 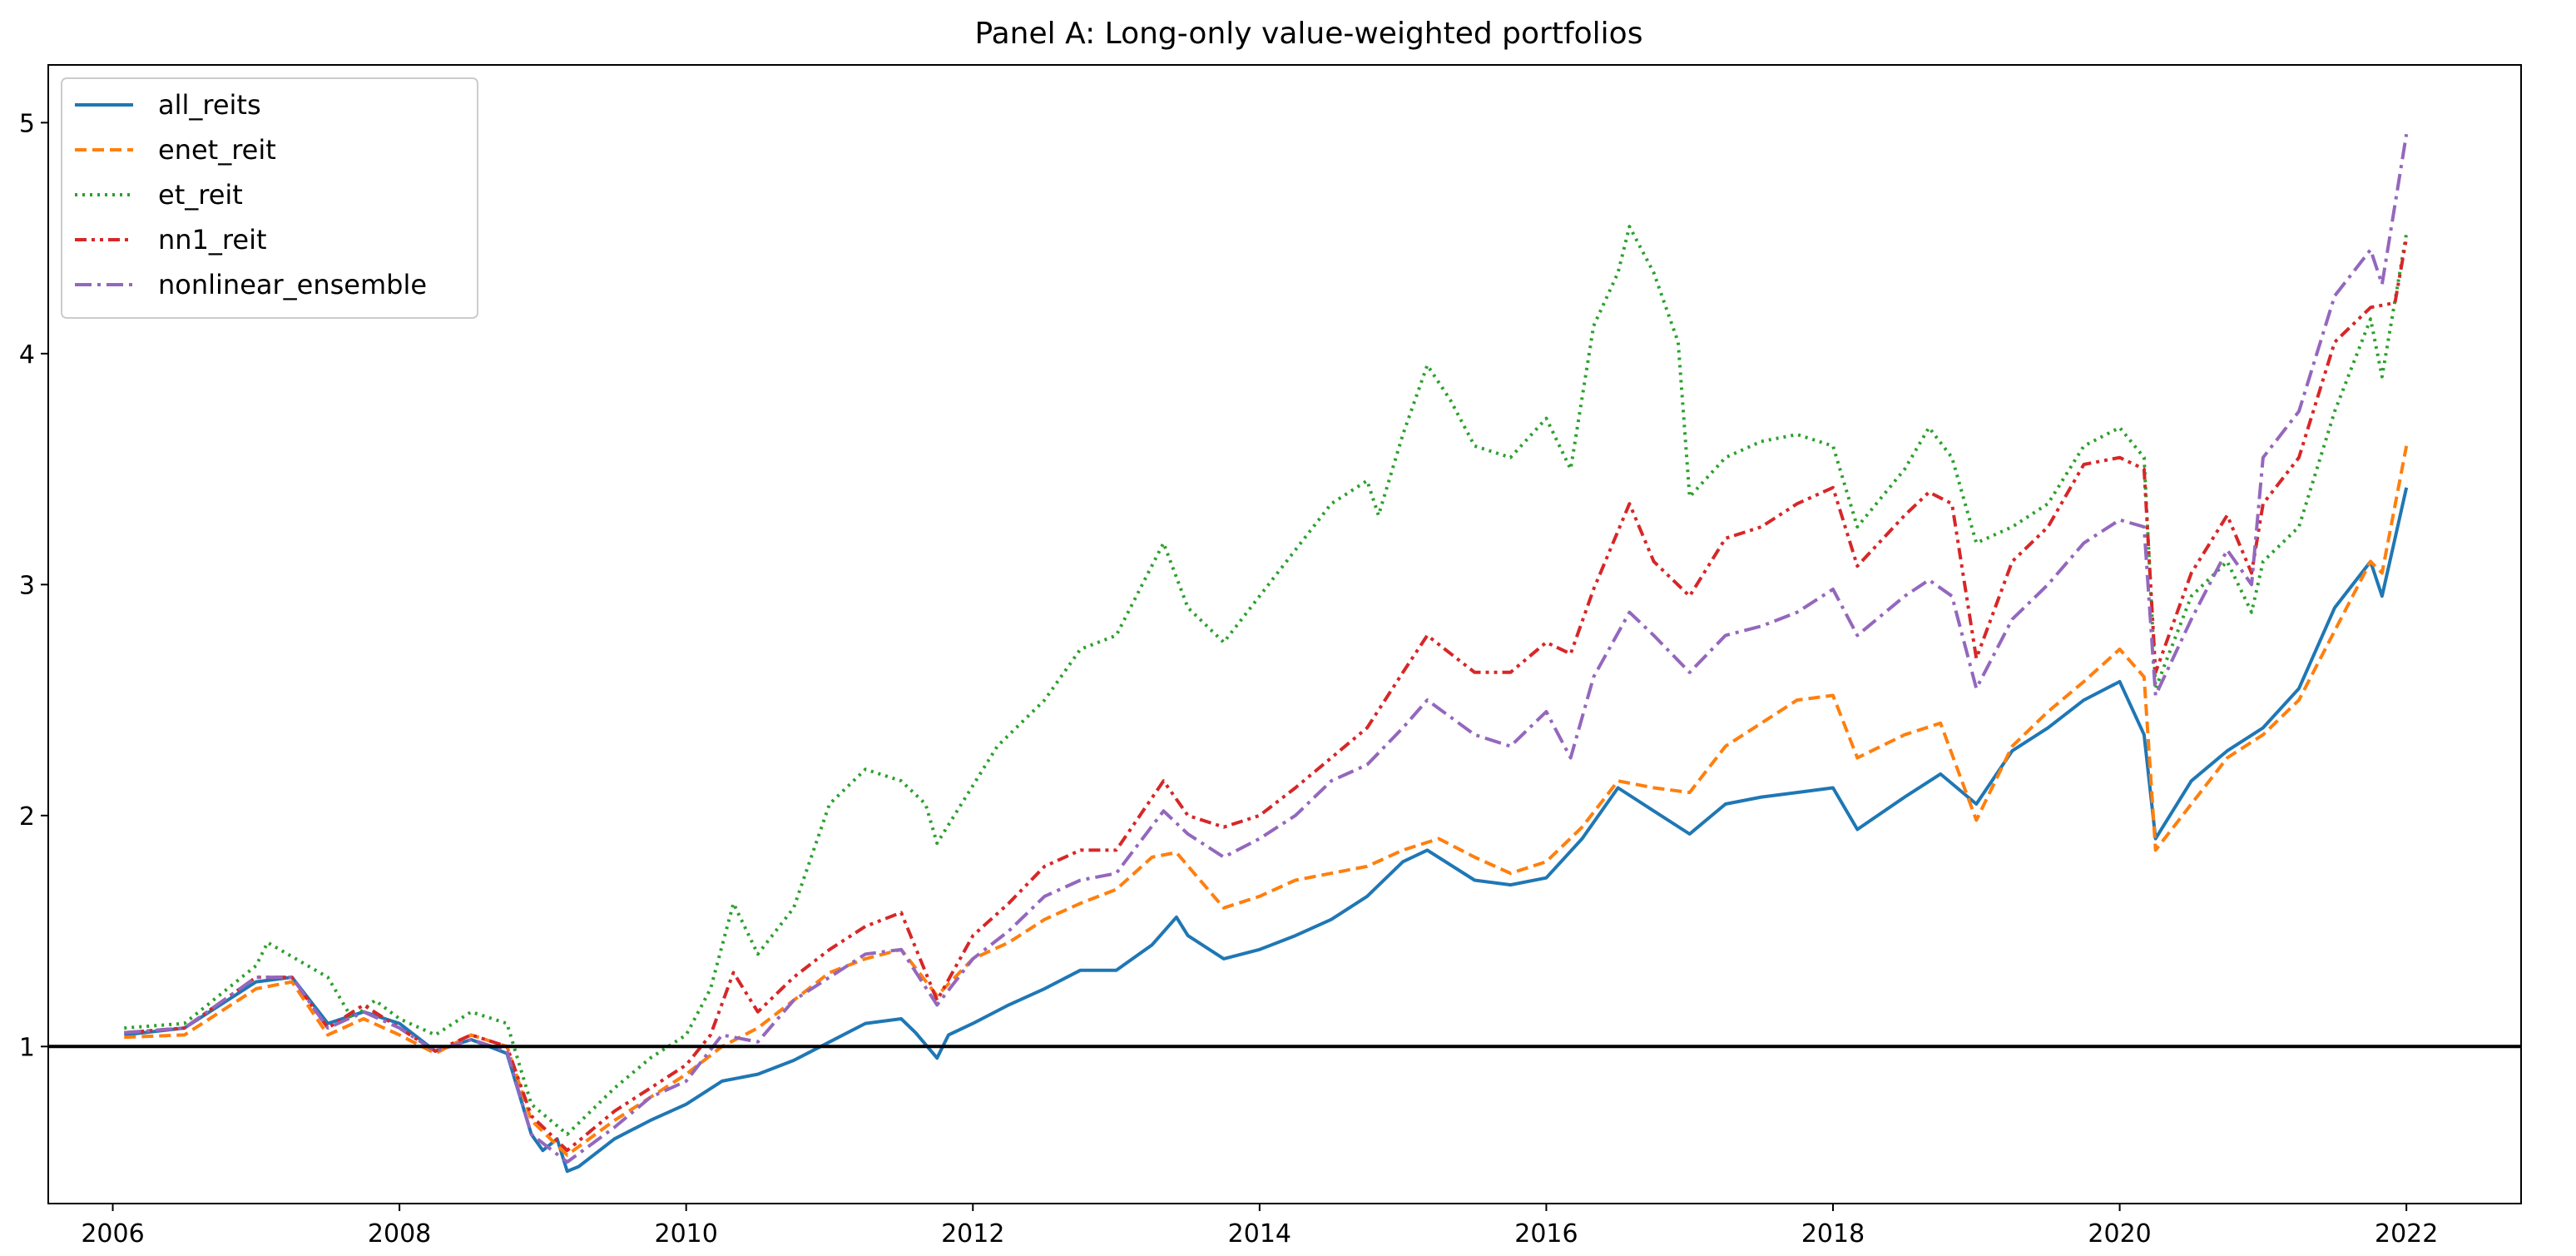 I want to click on legend-label-et_reit: et_reit, so click(x=201, y=195).